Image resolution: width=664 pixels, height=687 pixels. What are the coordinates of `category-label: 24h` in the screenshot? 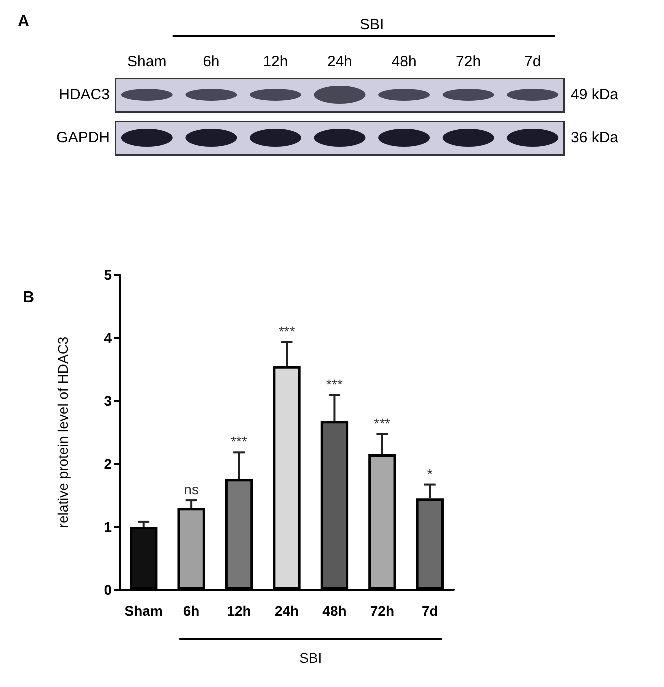 It's located at (340, 62).